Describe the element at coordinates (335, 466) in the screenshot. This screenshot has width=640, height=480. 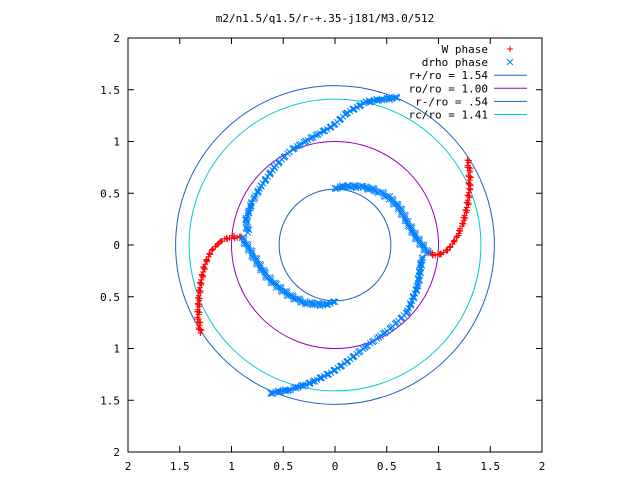
I see `x-tick-label: 0` at that location.